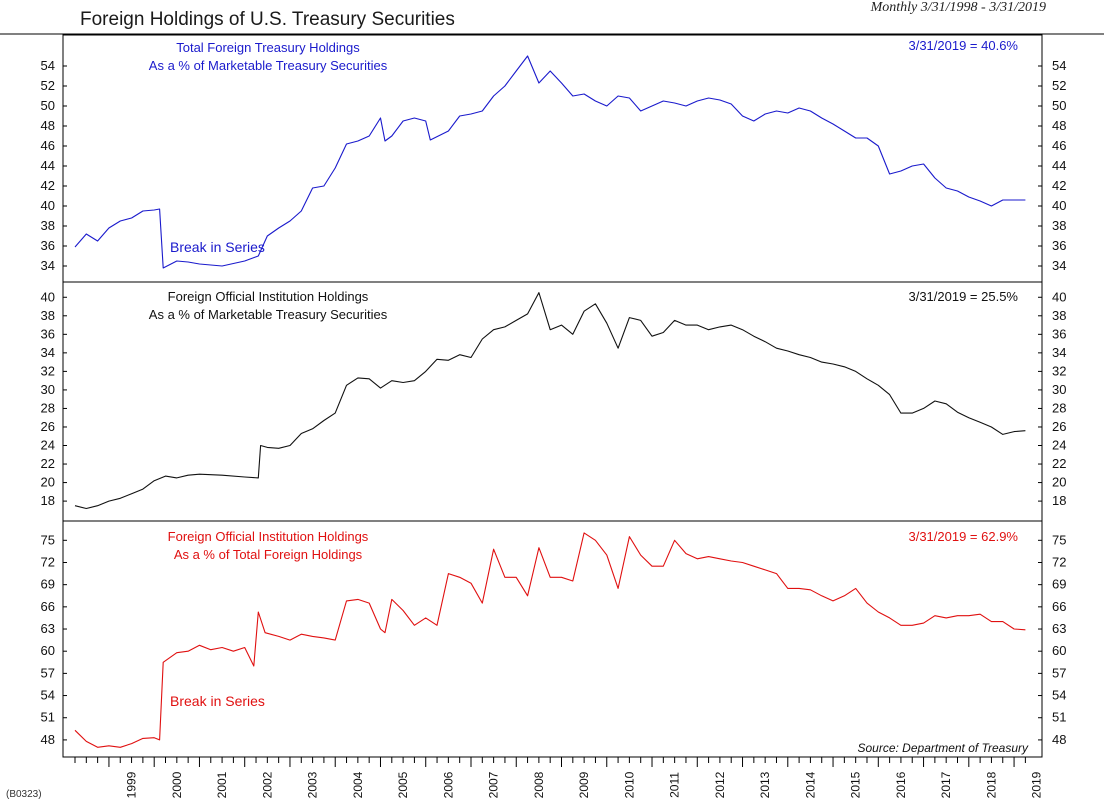 The height and width of the screenshot is (807, 1104). Describe the element at coordinates (1059, 672) in the screenshot. I see `y-tick-label-right: 57` at that location.